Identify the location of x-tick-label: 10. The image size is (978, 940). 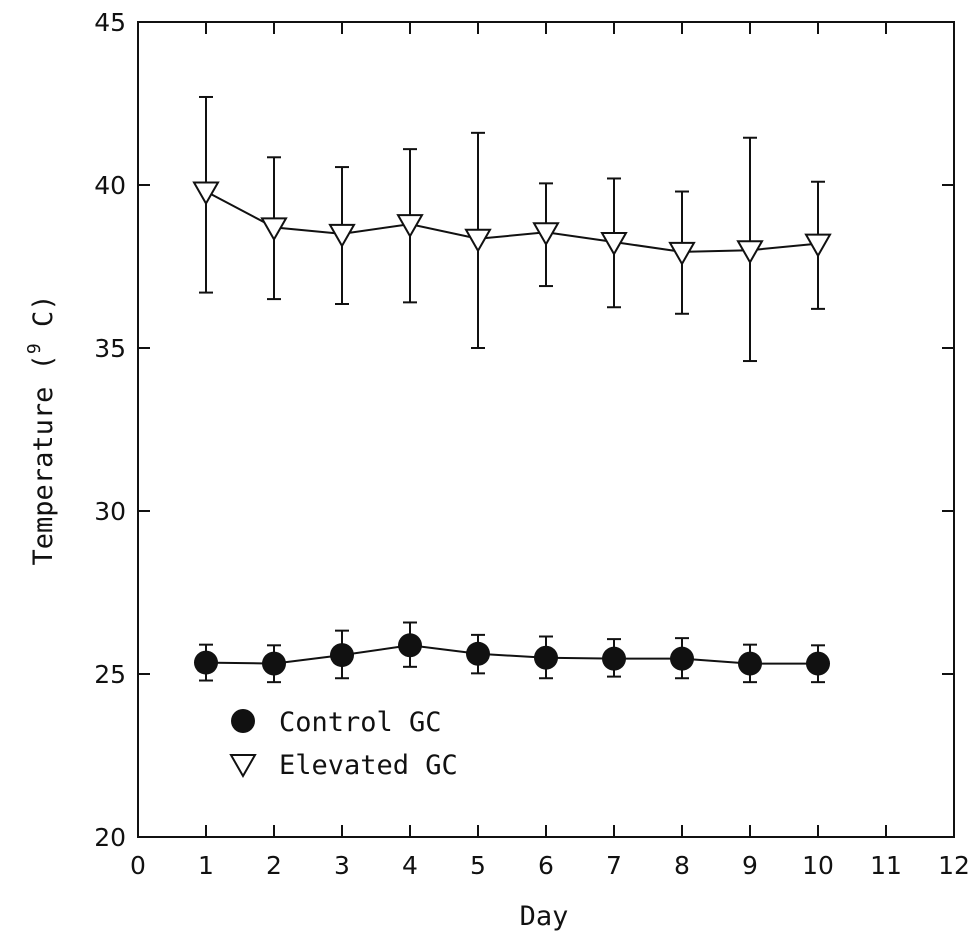
(818, 865).